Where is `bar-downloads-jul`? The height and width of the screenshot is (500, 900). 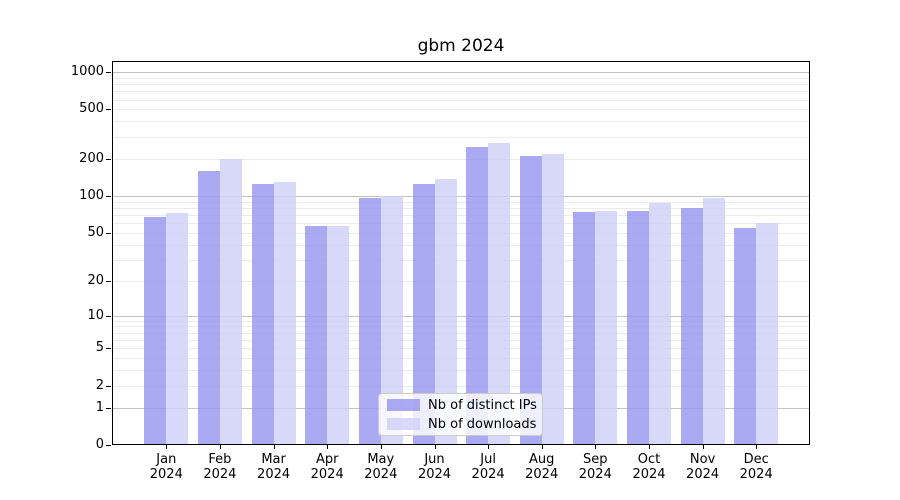 bar-downloads-jul is located at coordinates (499, 294).